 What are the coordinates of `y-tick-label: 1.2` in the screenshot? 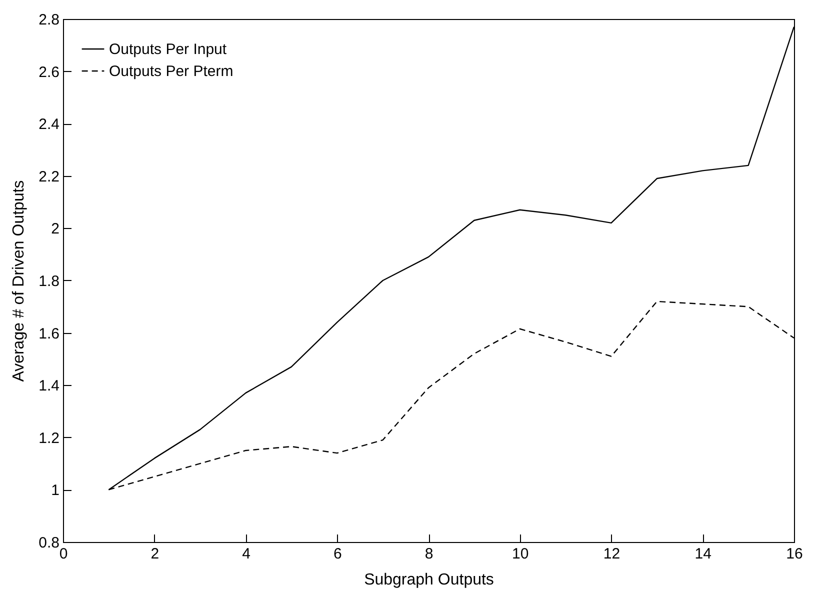 It's located at (49, 438).